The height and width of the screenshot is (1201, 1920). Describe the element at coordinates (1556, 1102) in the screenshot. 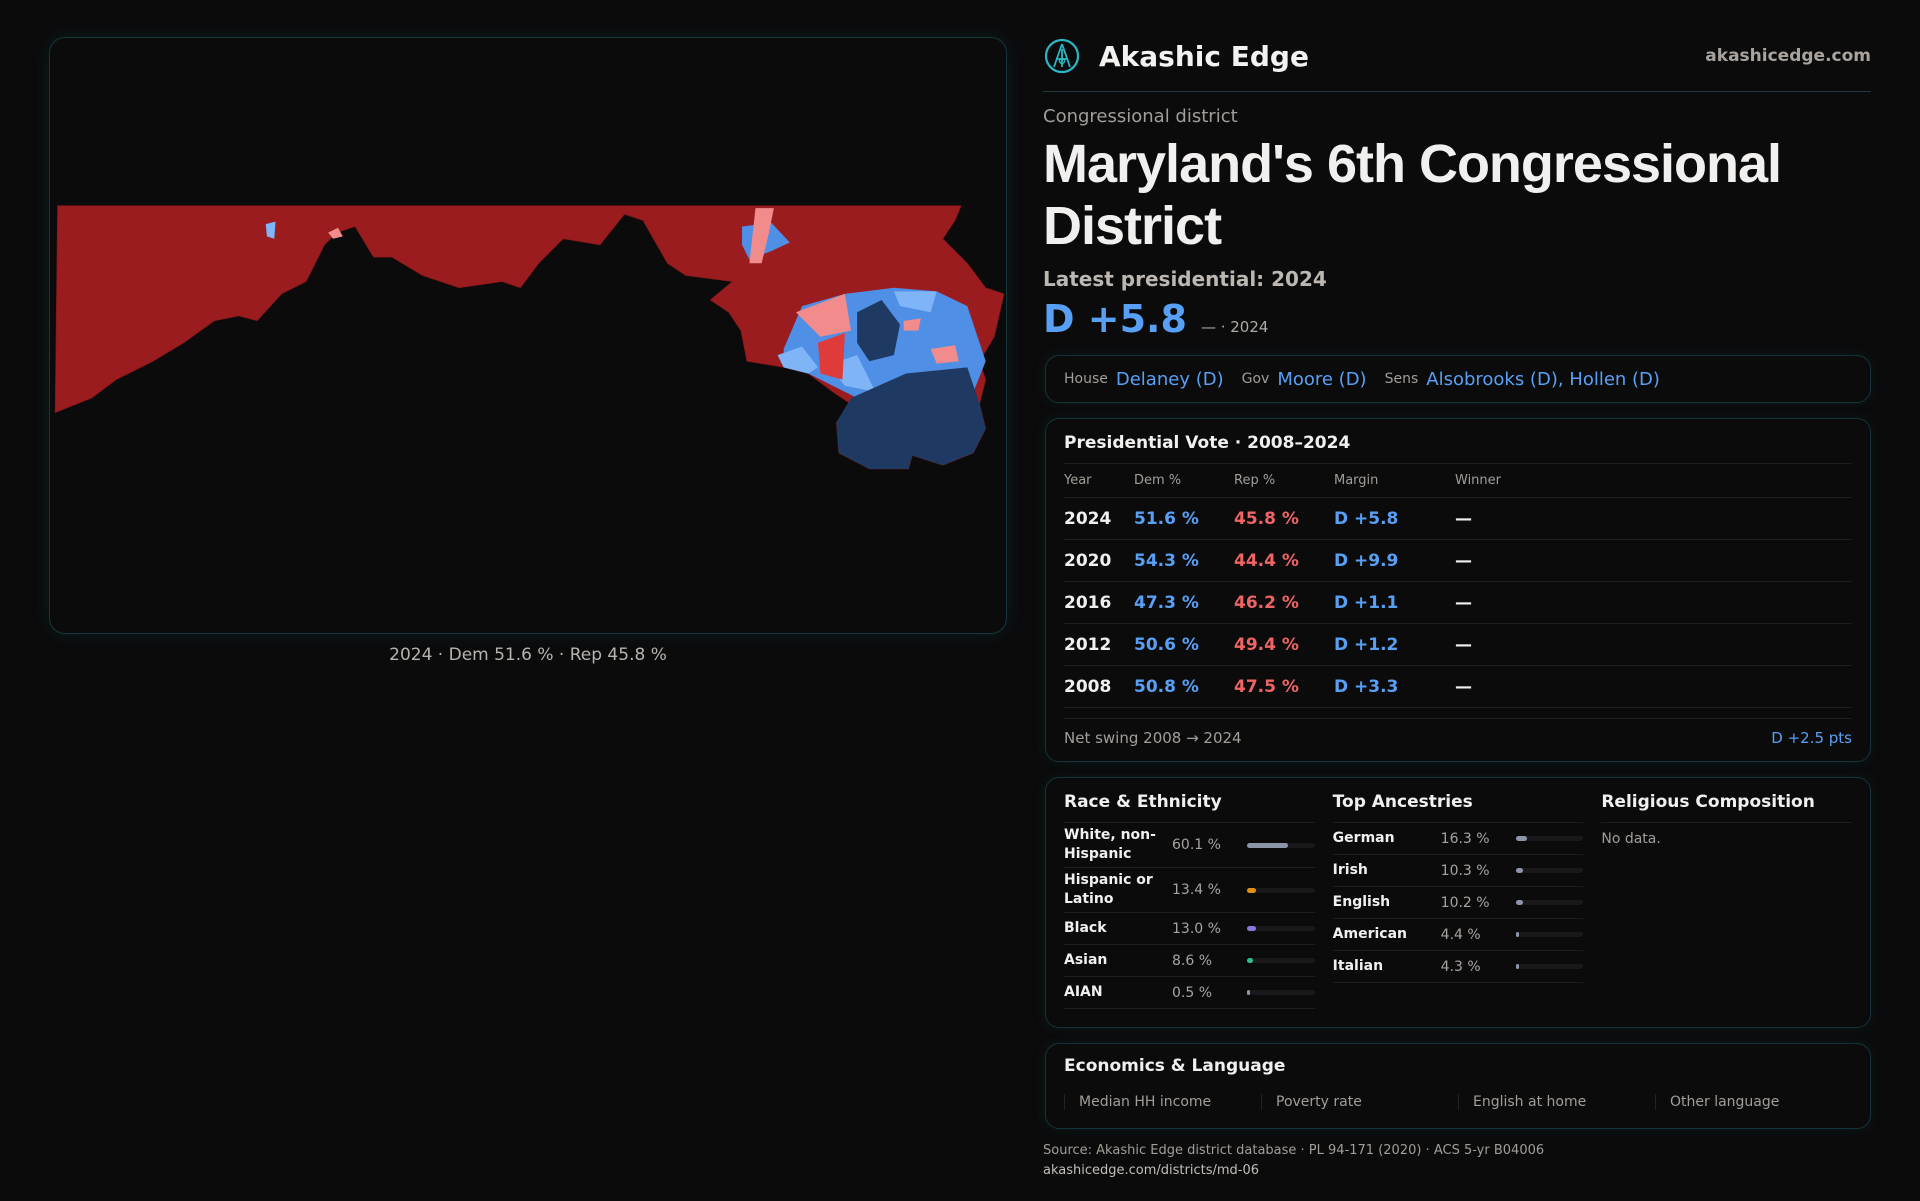

I see `metric-english-home: English at home` at that location.